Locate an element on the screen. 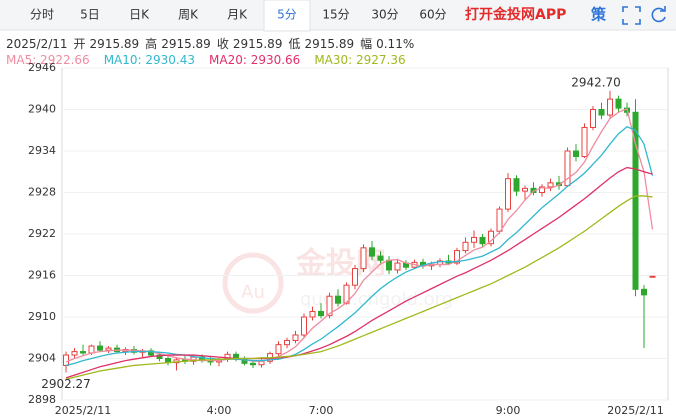  y-tick-label: 2916 is located at coordinates (42, 275).